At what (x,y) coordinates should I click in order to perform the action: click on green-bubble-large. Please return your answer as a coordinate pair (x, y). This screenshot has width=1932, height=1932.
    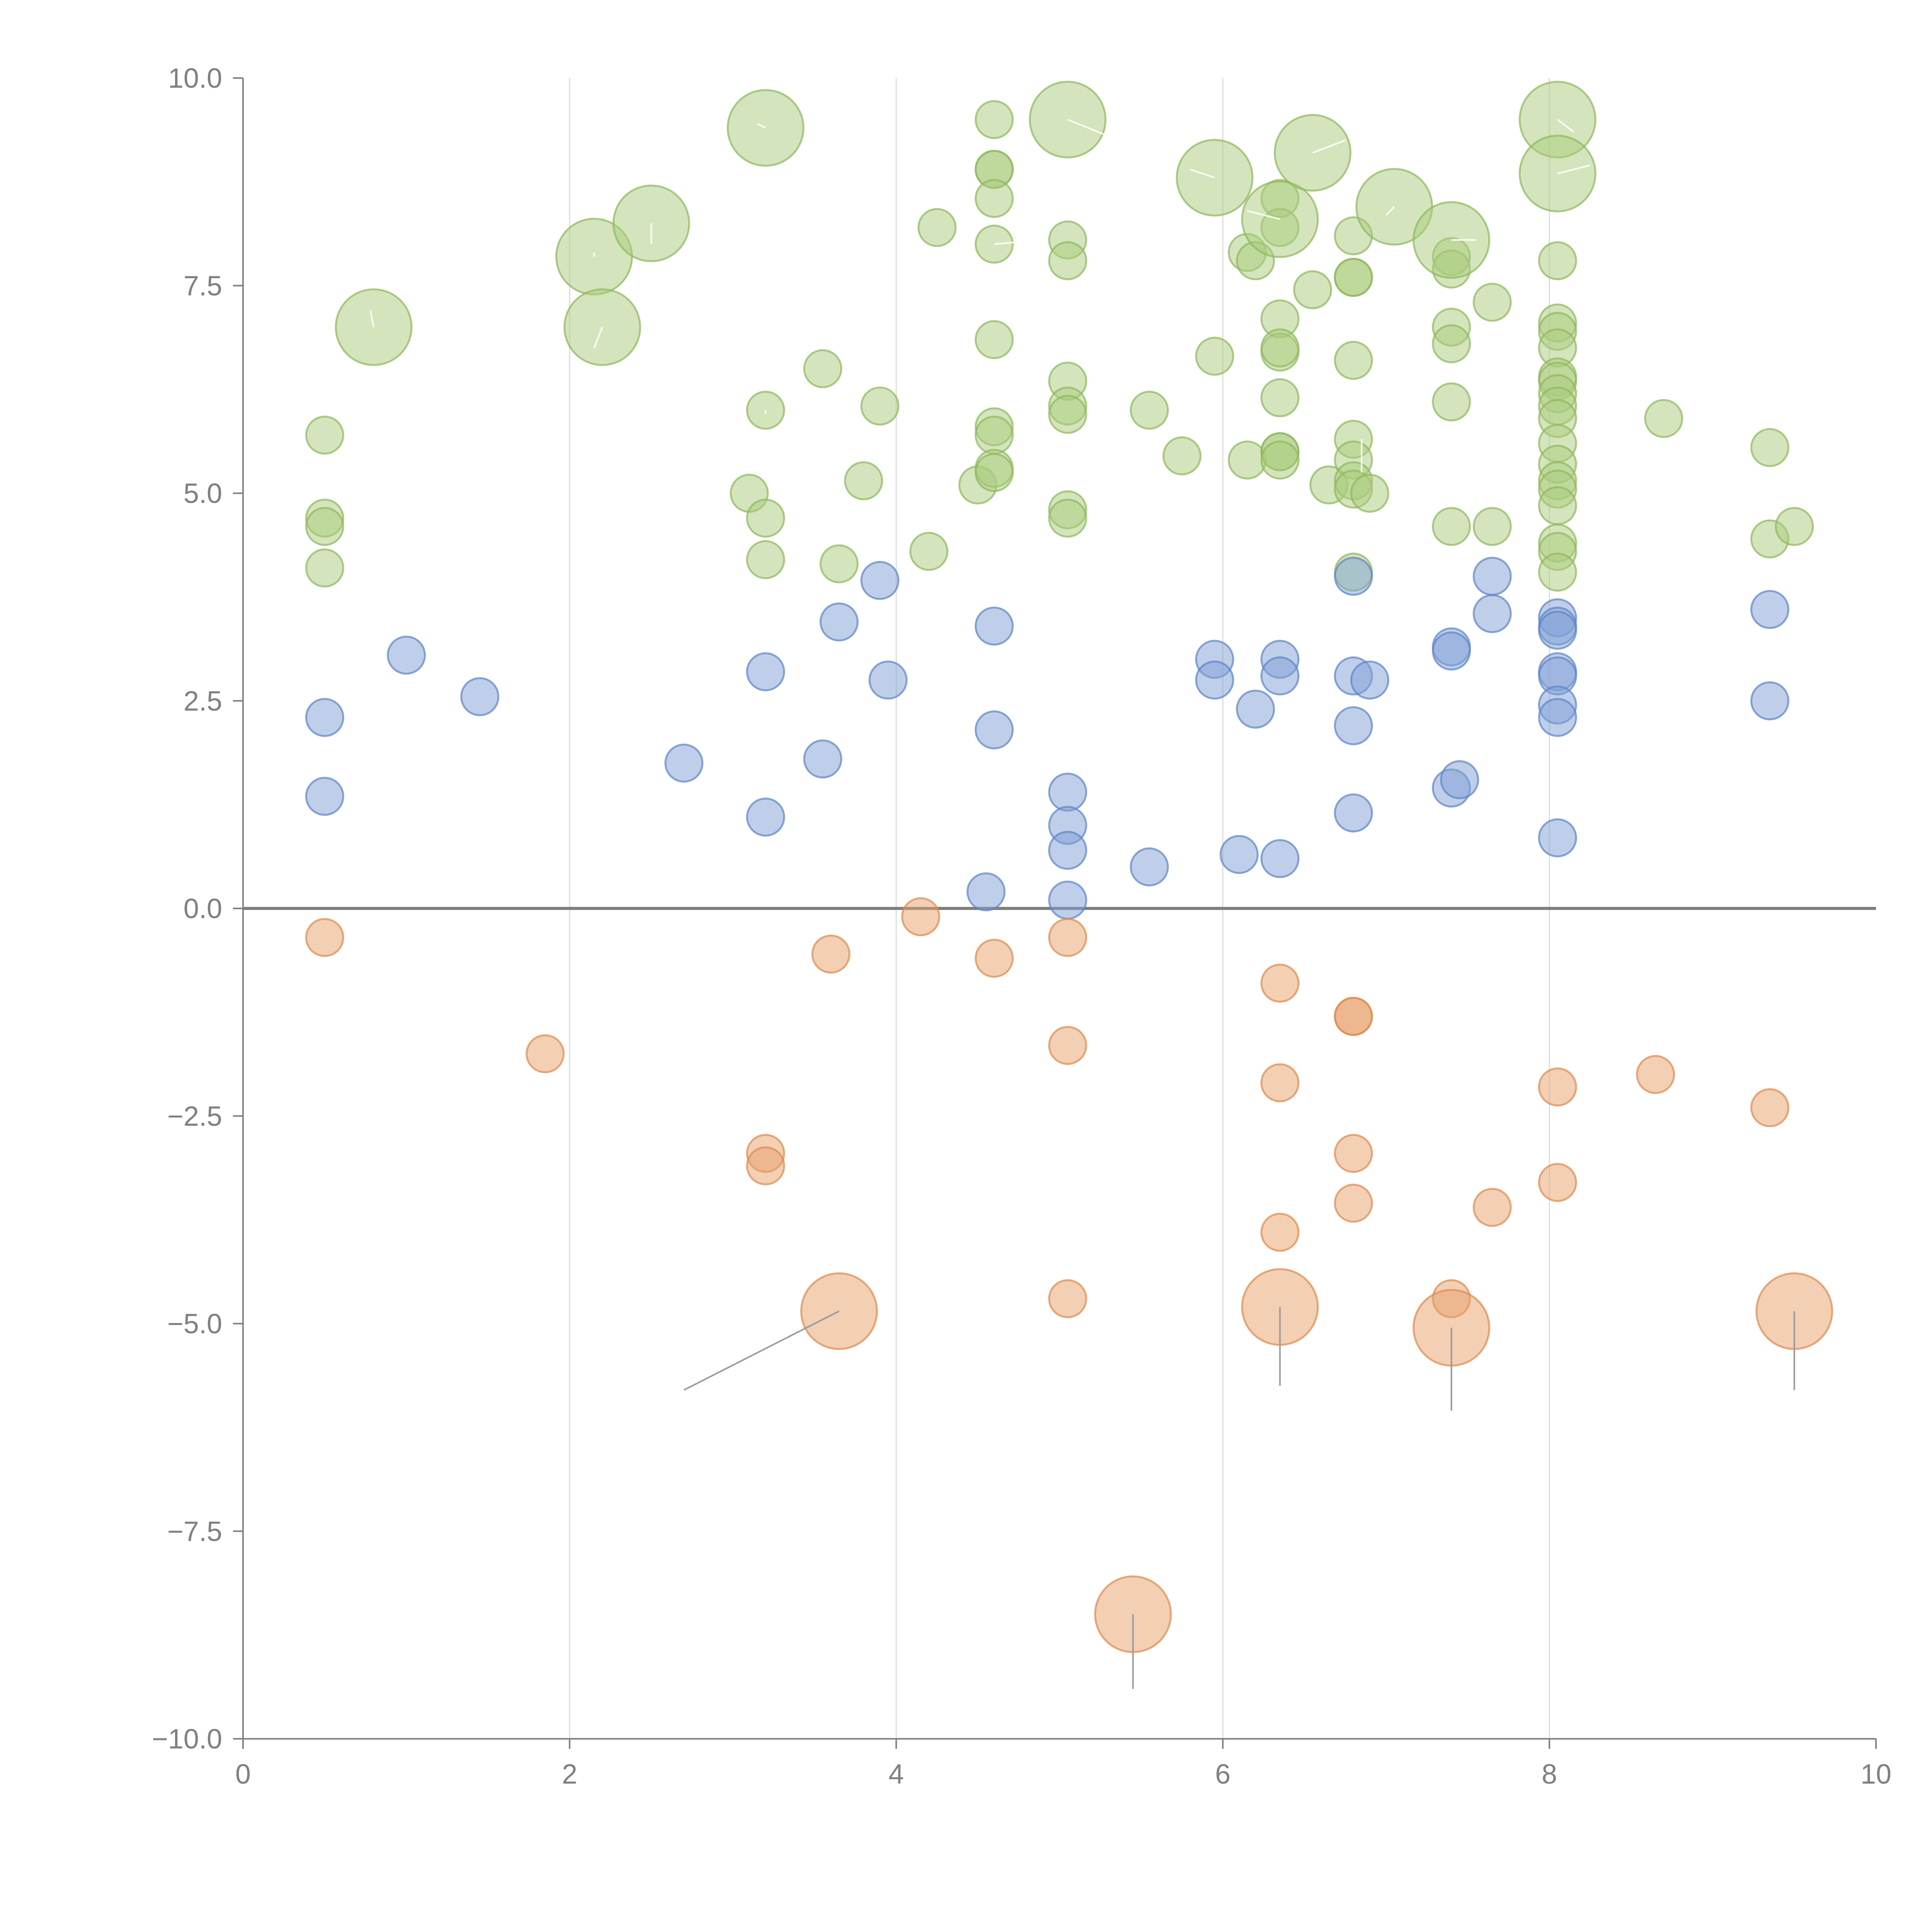
    Looking at the image, I should click on (1558, 174).